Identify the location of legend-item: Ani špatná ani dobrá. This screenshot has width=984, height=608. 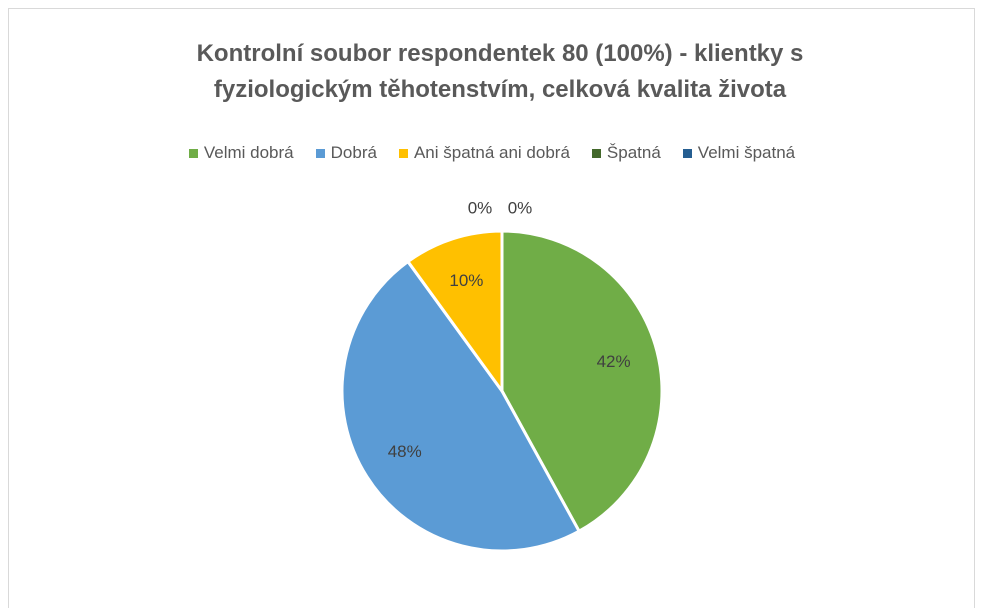
(484, 153).